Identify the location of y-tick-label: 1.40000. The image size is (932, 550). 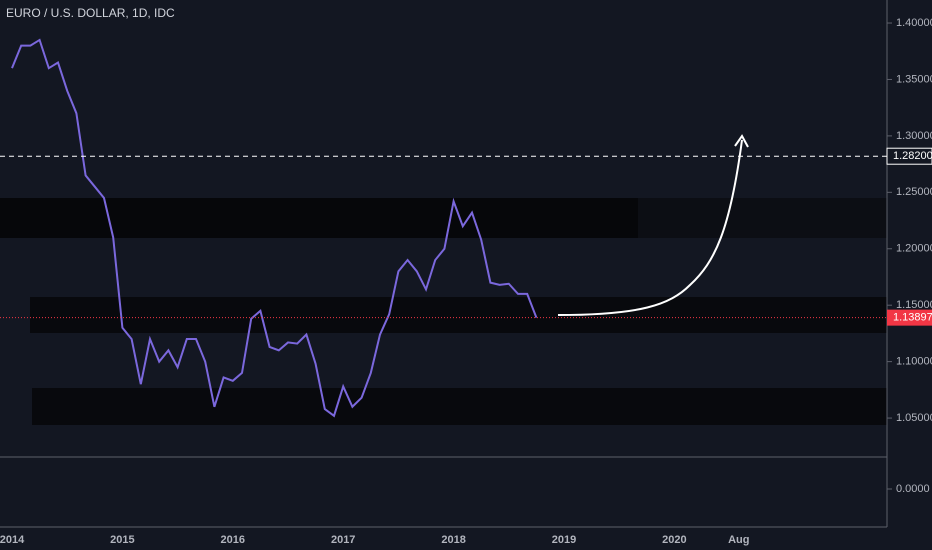
(914, 23).